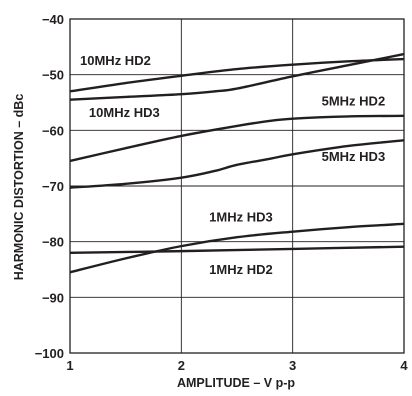 The height and width of the screenshot is (396, 412). Describe the element at coordinates (236, 383) in the screenshot. I see `x-axis-label: AMPLITUDE – V p-p` at that location.